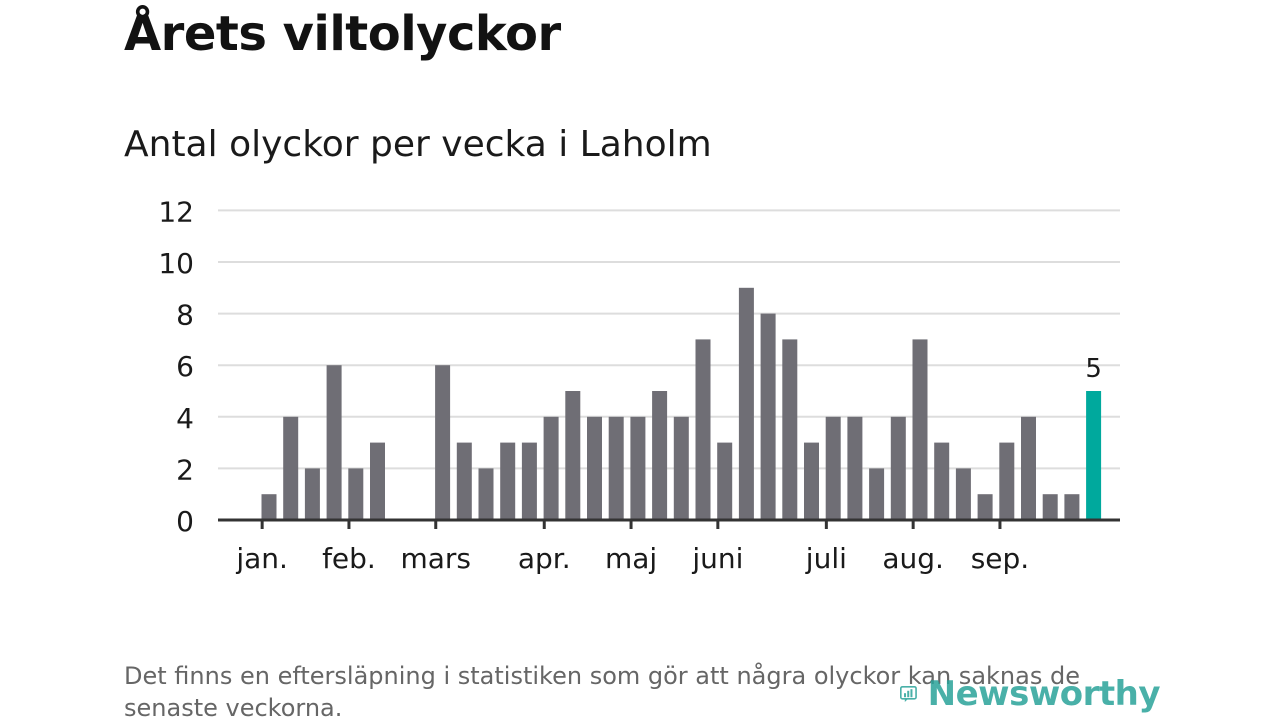 The height and width of the screenshot is (724, 1280). Describe the element at coordinates (176, 263) in the screenshot. I see `y-tick-label: 10` at that location.